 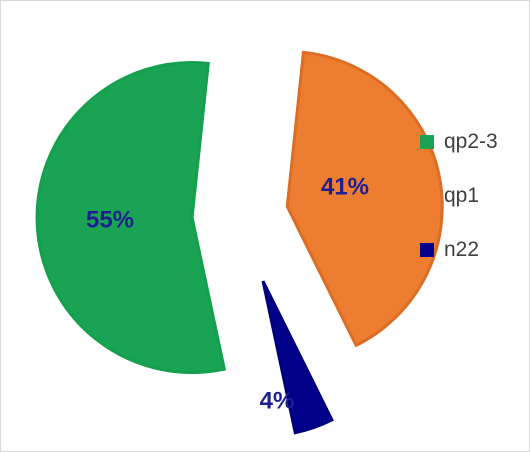 I want to click on legend-item-qp1: qp1, so click(x=459, y=196).